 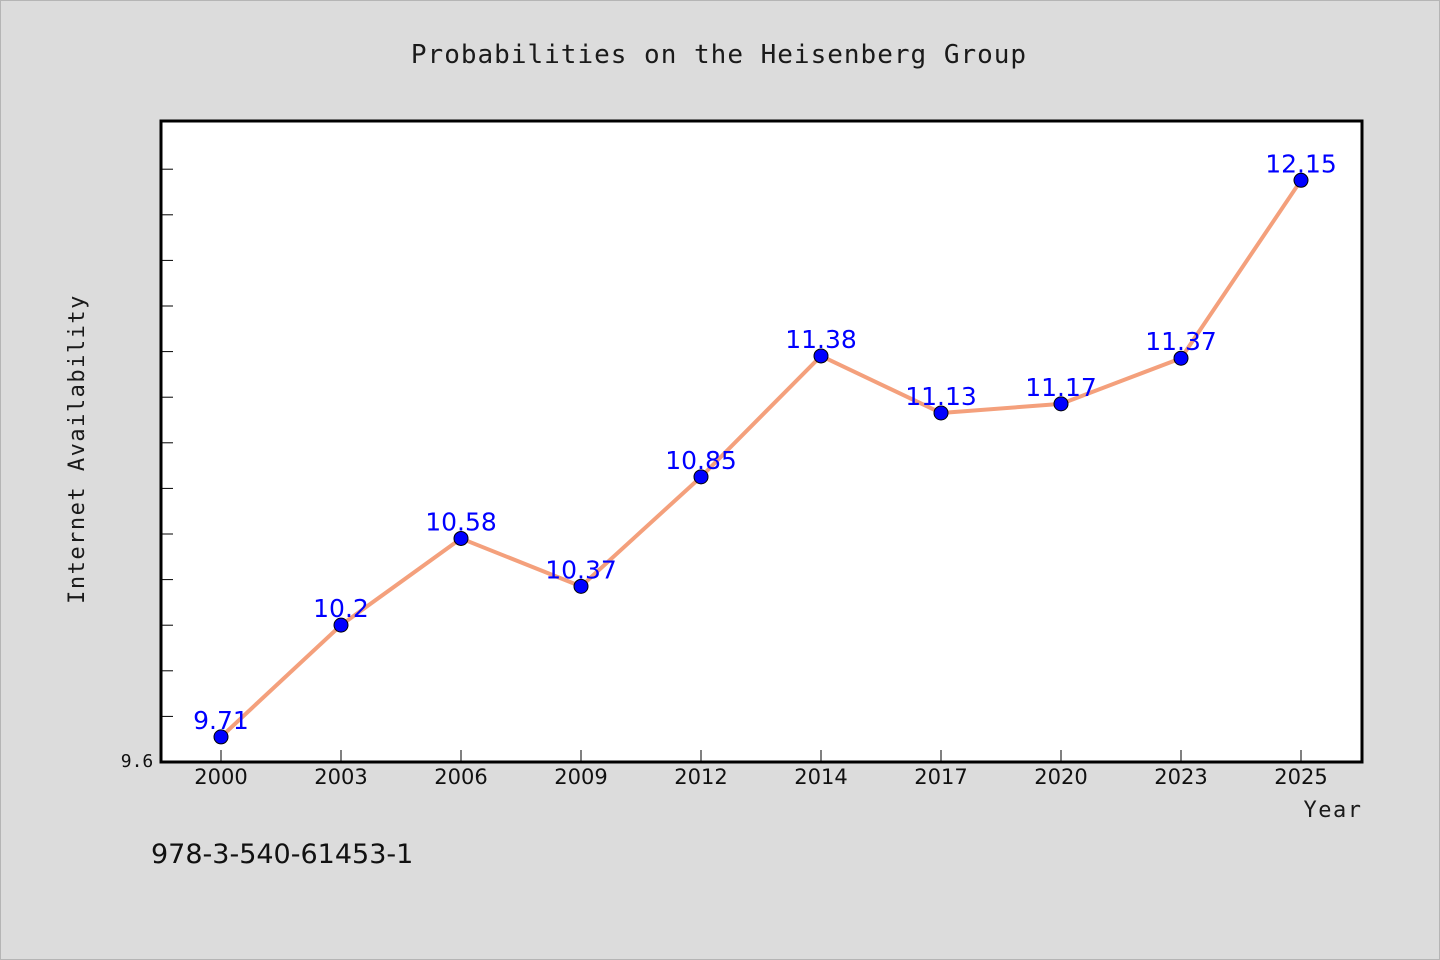 What do you see at coordinates (580, 777) in the screenshot?
I see `x-tick-label: 2009` at bounding box center [580, 777].